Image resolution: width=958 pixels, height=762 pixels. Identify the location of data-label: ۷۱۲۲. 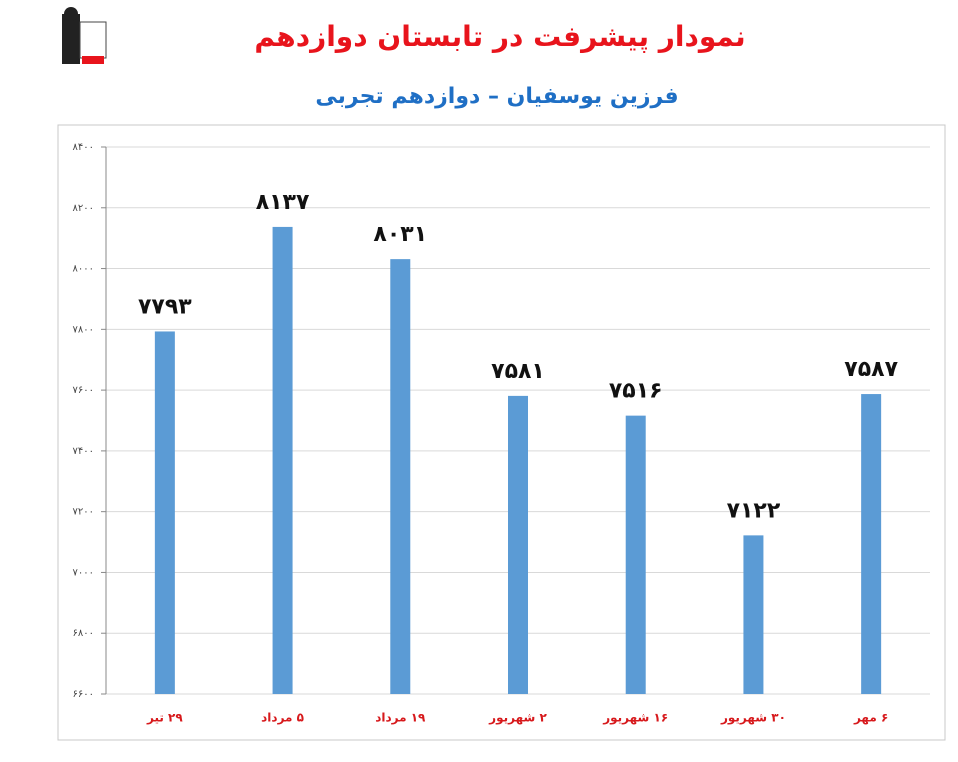
(754, 510).